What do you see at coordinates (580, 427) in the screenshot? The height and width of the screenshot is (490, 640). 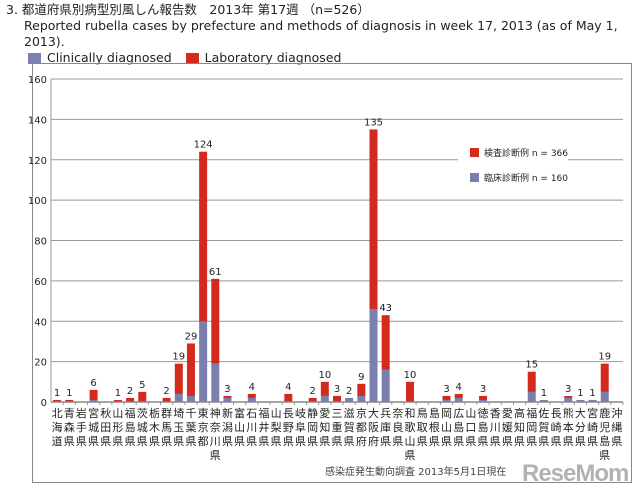 I see `x-tick-label: 大分県` at bounding box center [580, 427].